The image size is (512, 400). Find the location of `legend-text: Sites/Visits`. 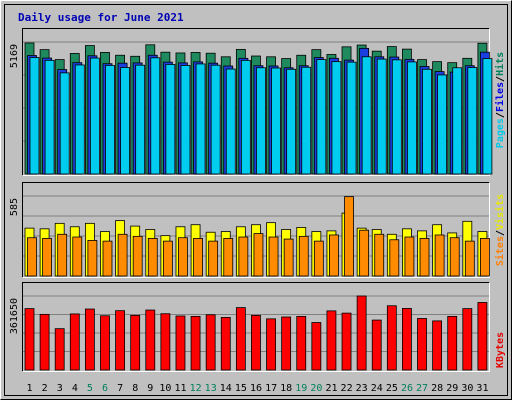

legend-text: Sites/Visits is located at coordinates (500, 230).